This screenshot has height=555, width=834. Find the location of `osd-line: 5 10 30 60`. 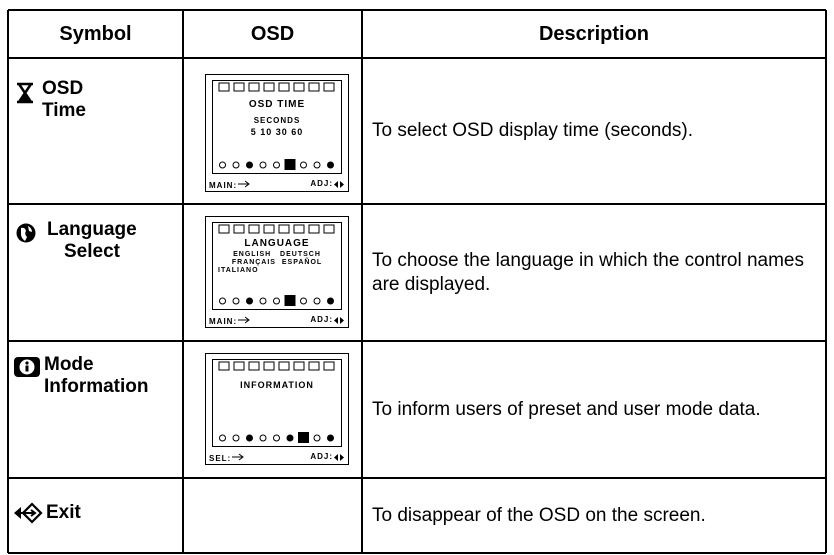

osd-line: 5 10 30 60 is located at coordinates (277, 132).